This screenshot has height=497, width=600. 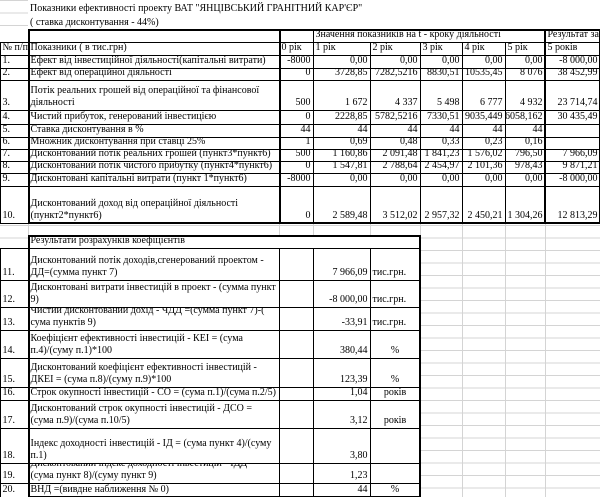 What do you see at coordinates (296, 179) in the screenshot?
I see `row-value: -8000` at bounding box center [296, 179].